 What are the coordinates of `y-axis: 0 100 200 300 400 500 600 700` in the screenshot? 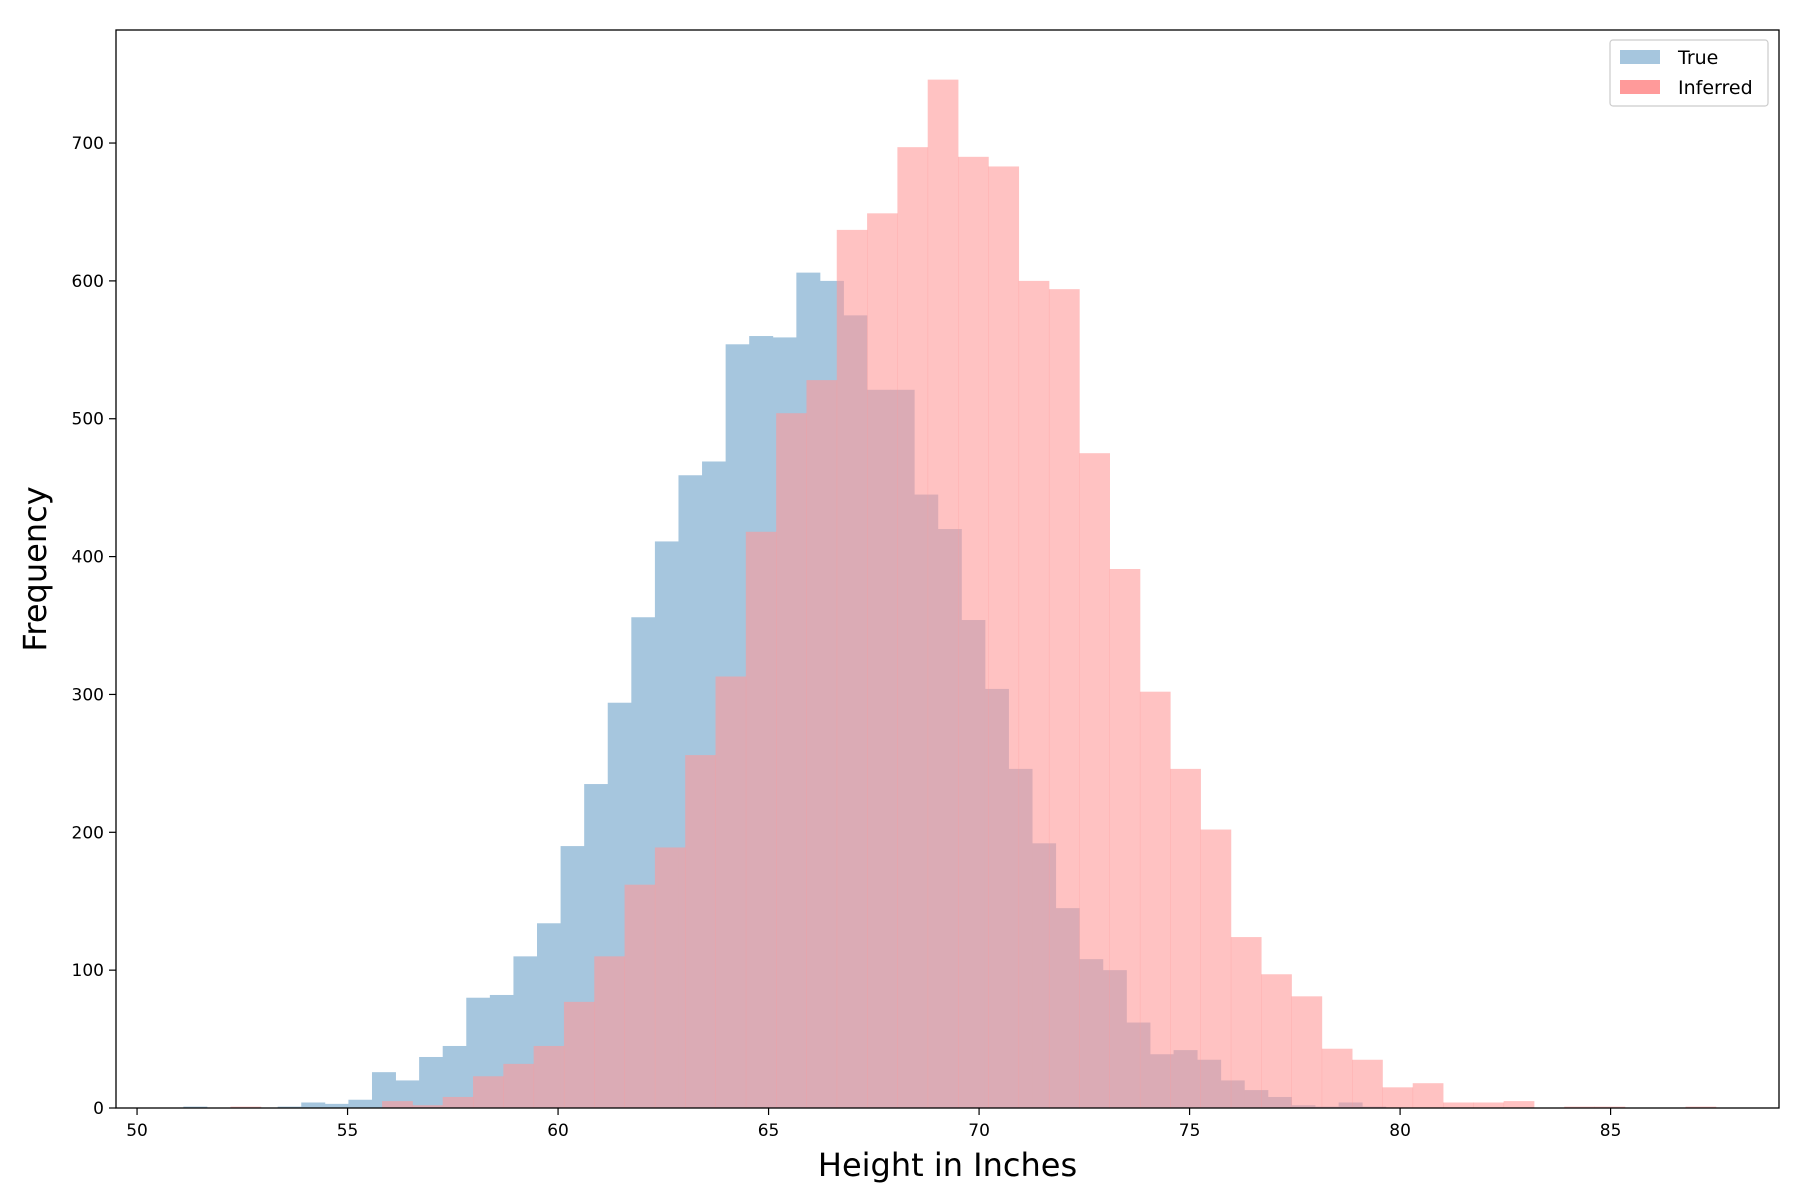 It's located at (94, 626).